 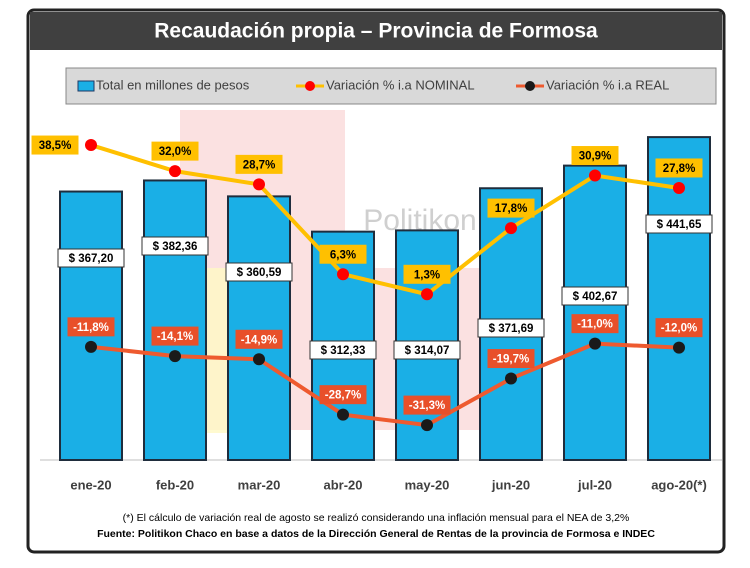 What do you see at coordinates (594, 484) in the screenshot?
I see `x-tick-label: jul-20` at bounding box center [594, 484].